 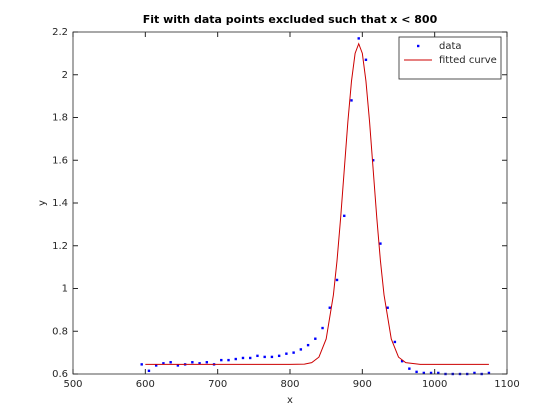 What do you see at coordinates (60, 374) in the screenshot?
I see `y-tick-label: 0.6` at bounding box center [60, 374].